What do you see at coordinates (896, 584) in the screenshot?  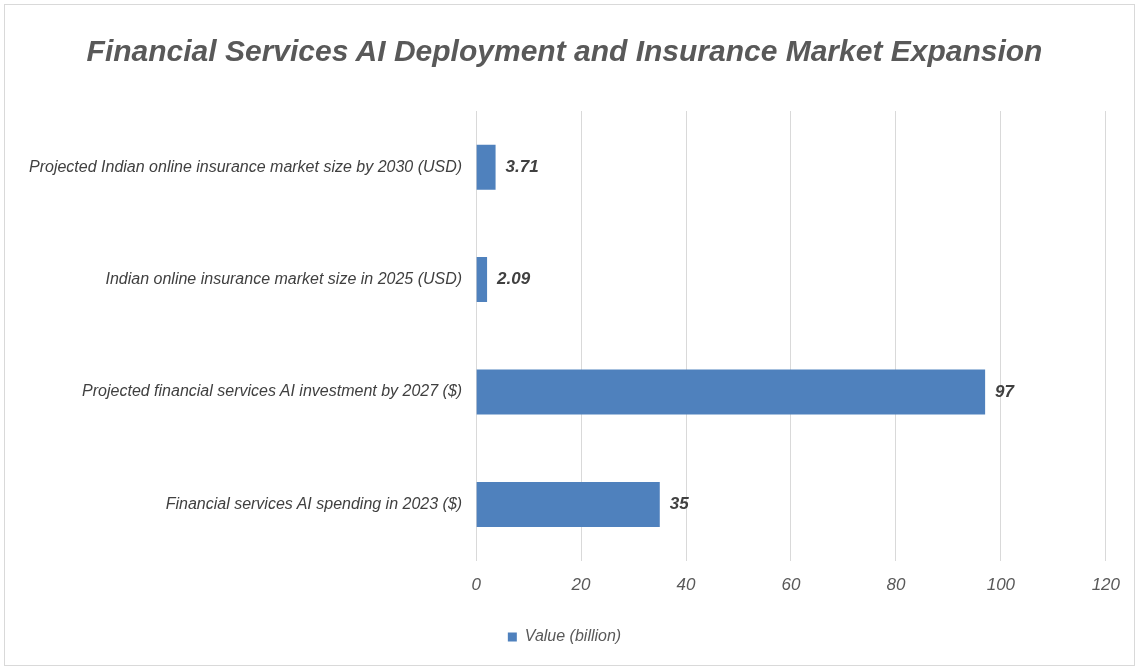 I see `x-tick-label: 80` at bounding box center [896, 584].